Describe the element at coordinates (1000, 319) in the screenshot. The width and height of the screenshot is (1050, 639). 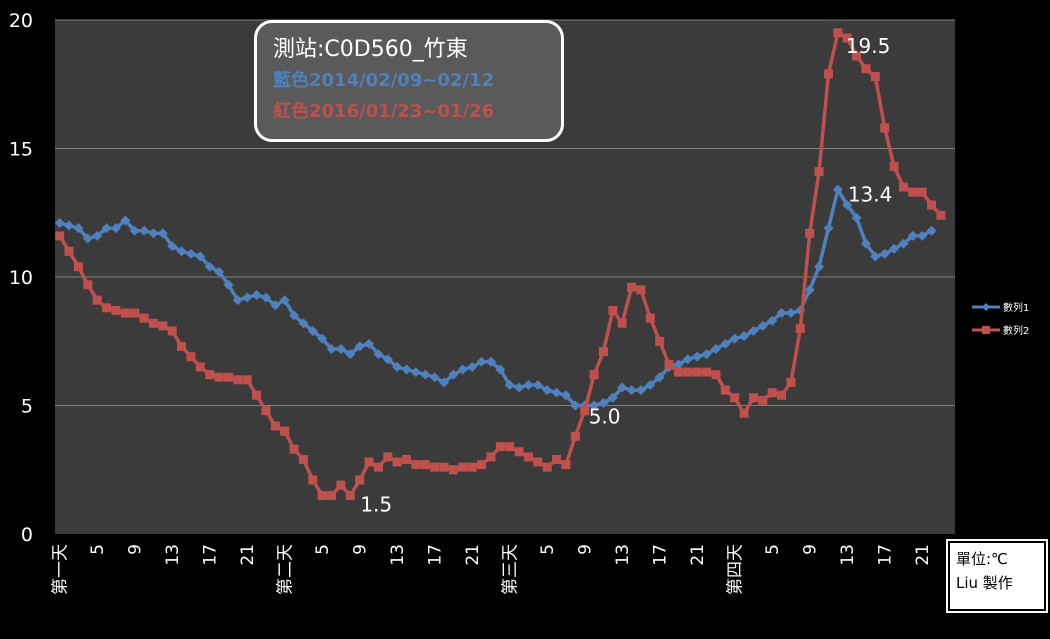
I see `legend: 數列1 數列2` at that location.